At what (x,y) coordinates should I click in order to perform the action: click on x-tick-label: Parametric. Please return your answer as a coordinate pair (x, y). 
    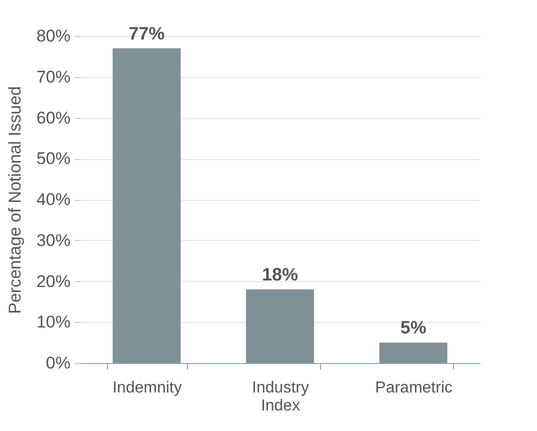
    Looking at the image, I should click on (414, 388).